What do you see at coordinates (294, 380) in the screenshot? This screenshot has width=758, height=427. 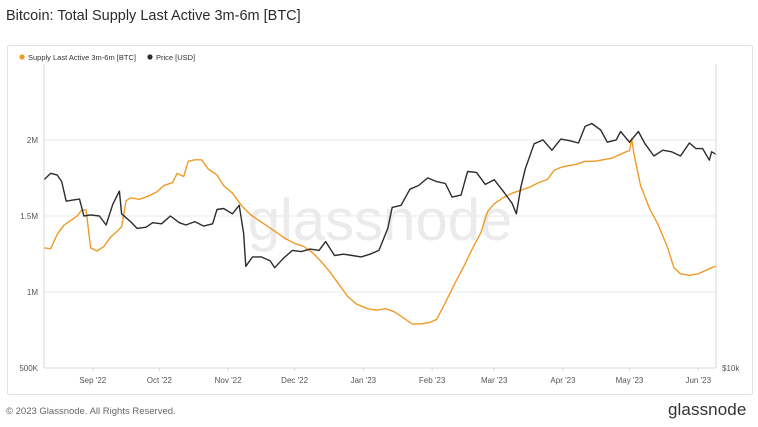 I see `x-tick-label: Dec '22` at bounding box center [294, 380].